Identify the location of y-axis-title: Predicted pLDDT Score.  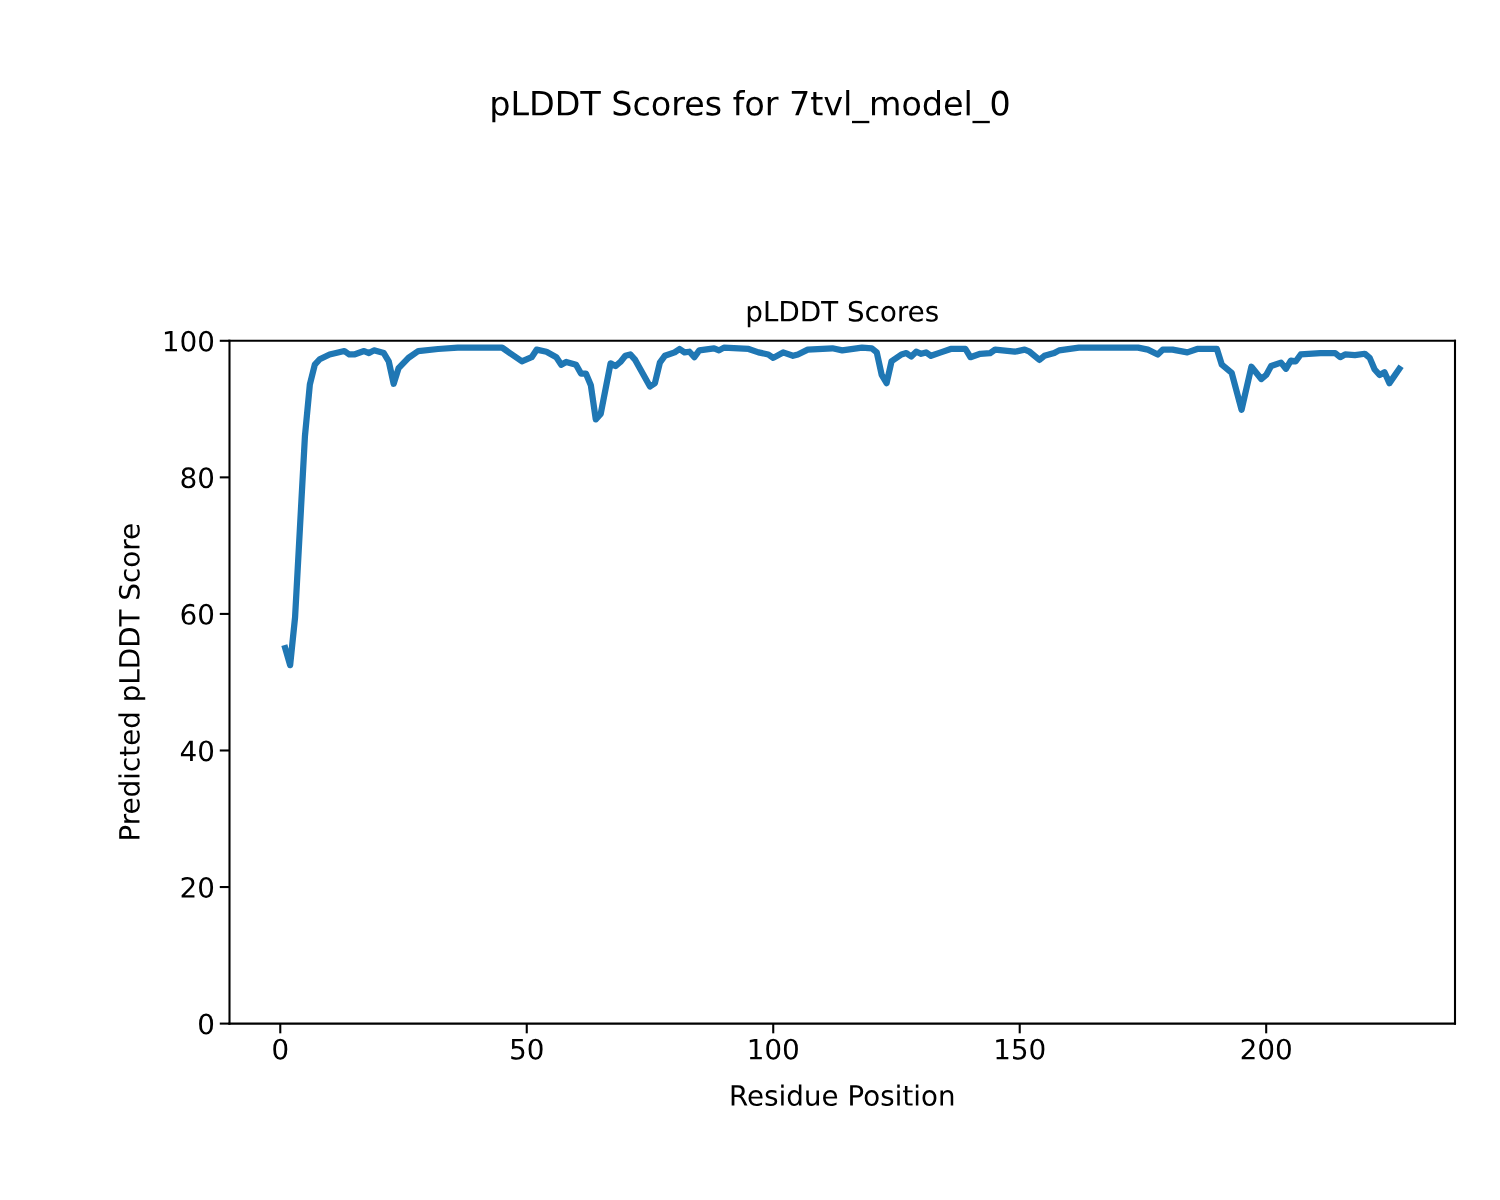
(132, 681).